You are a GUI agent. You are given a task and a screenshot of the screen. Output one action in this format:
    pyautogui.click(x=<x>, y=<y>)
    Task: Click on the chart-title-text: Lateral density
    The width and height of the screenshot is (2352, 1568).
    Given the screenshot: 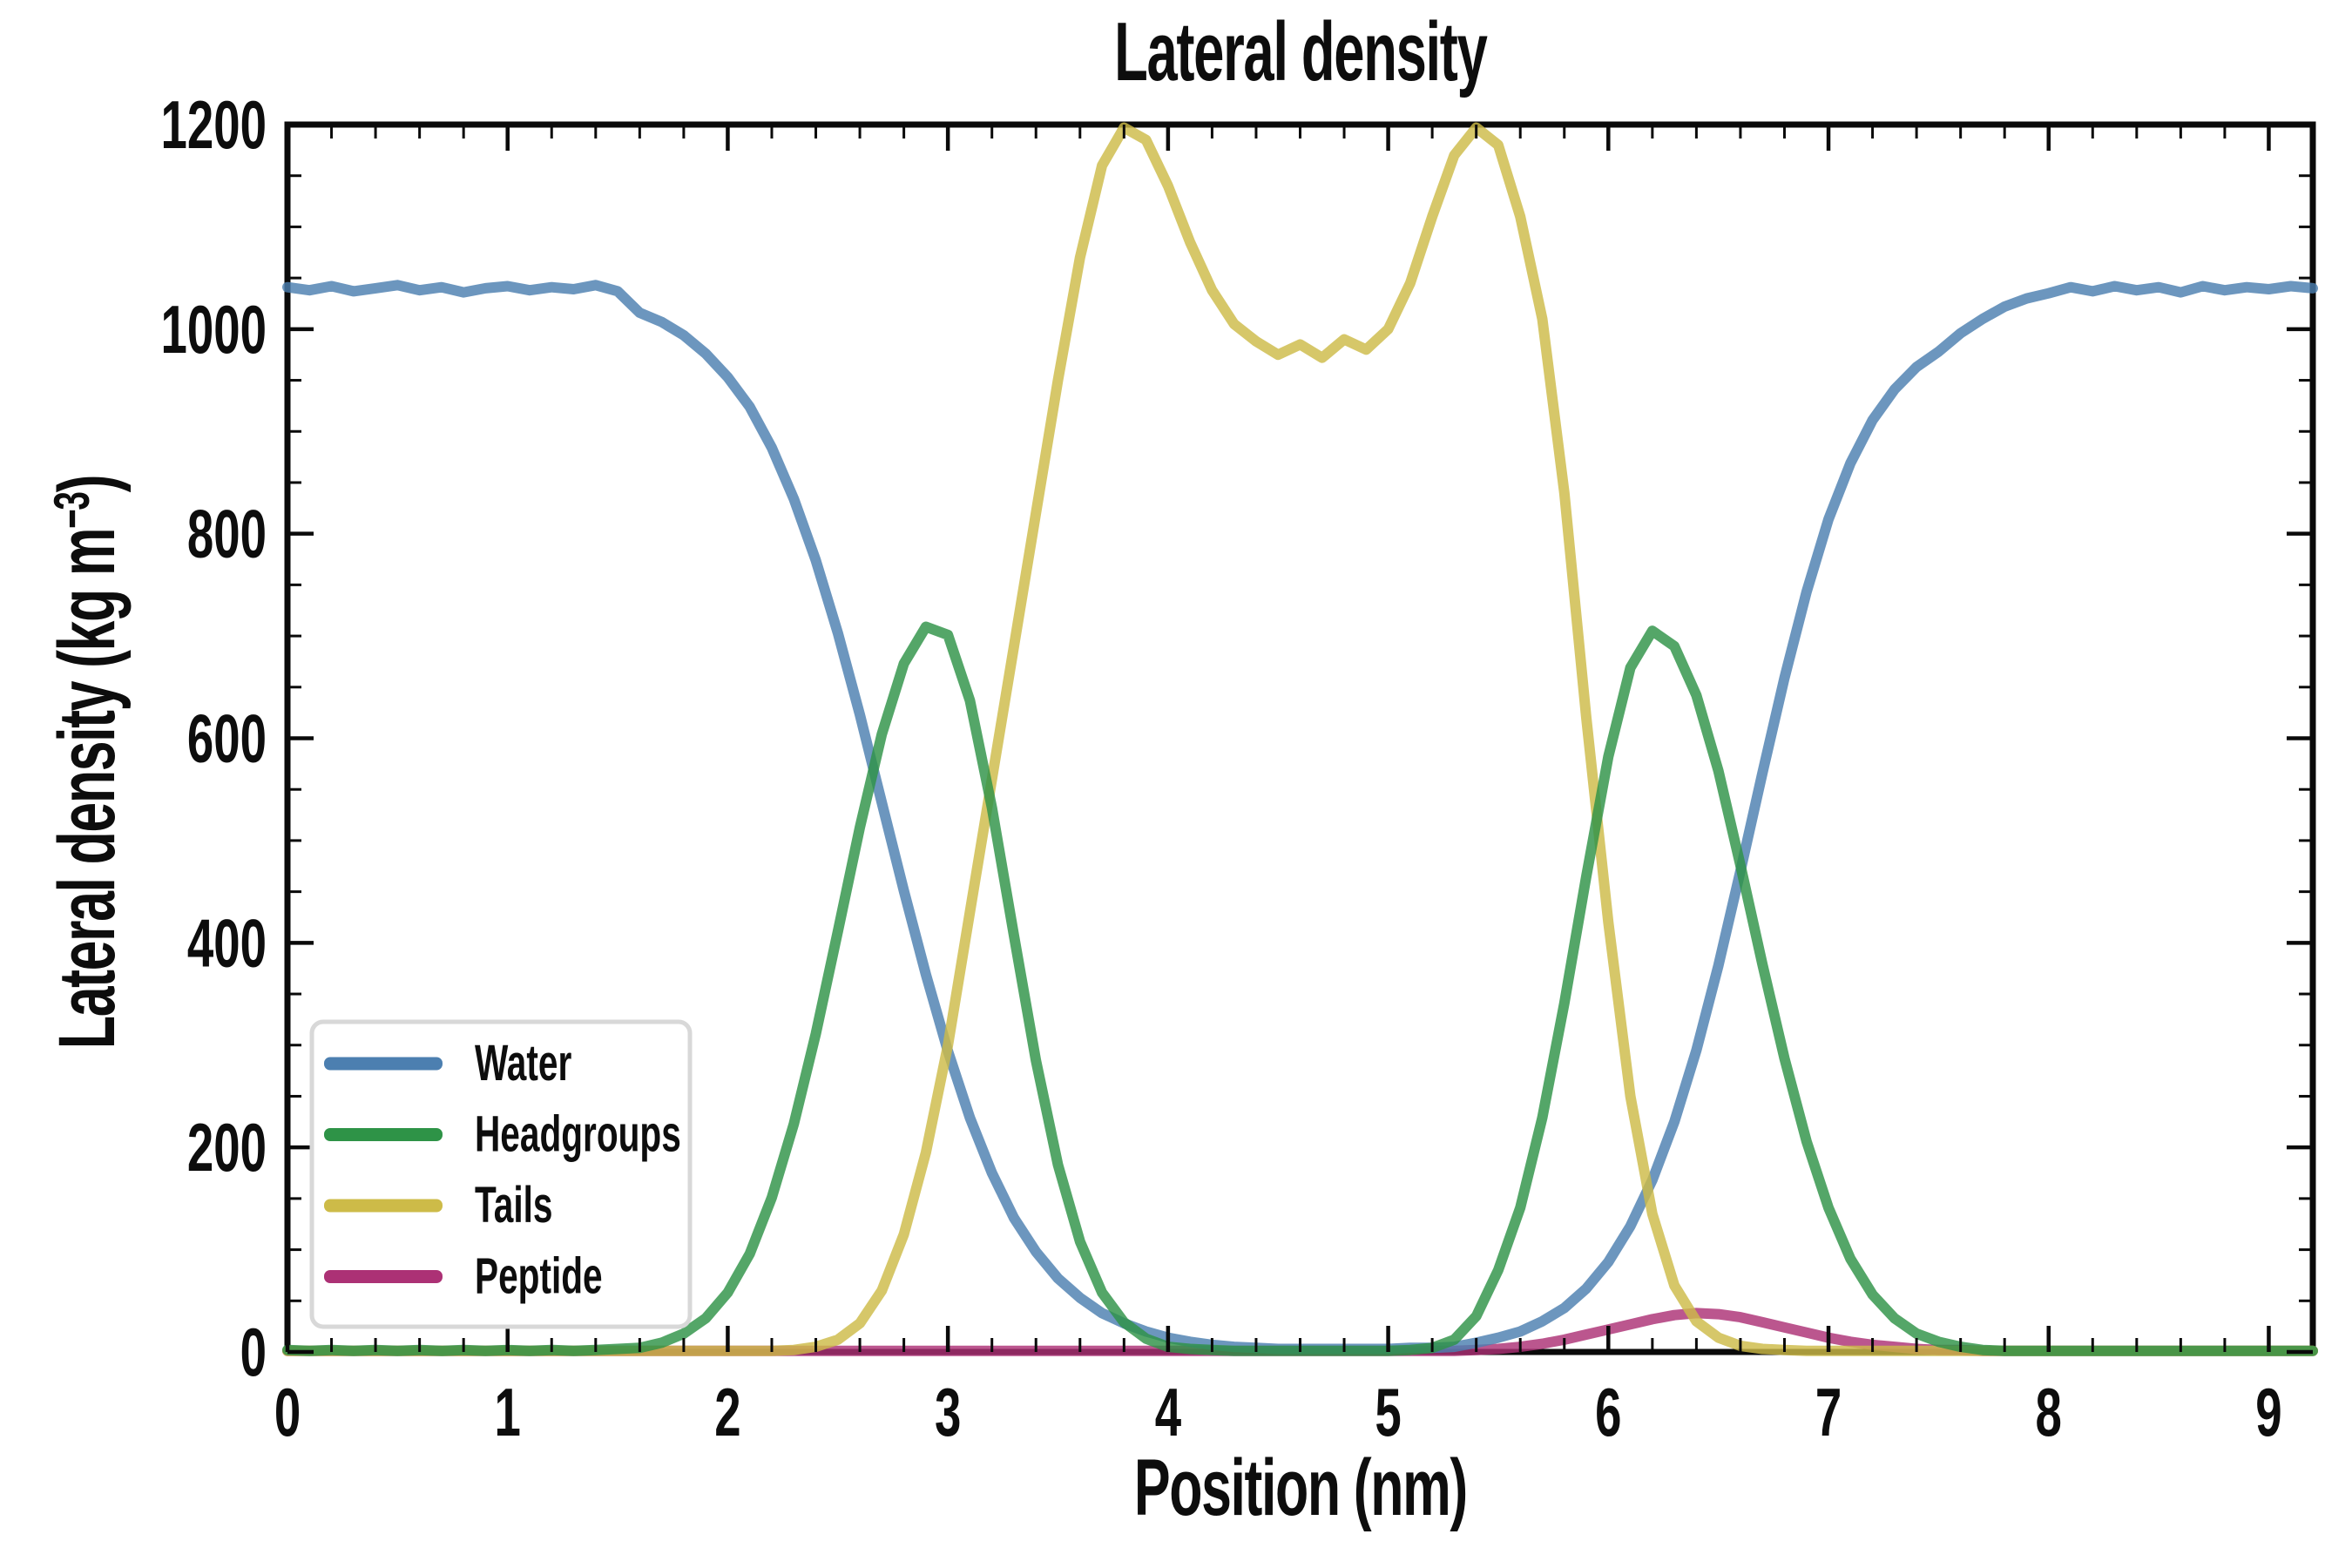 What is the action you would take?
    pyautogui.click(x=1300, y=52)
    